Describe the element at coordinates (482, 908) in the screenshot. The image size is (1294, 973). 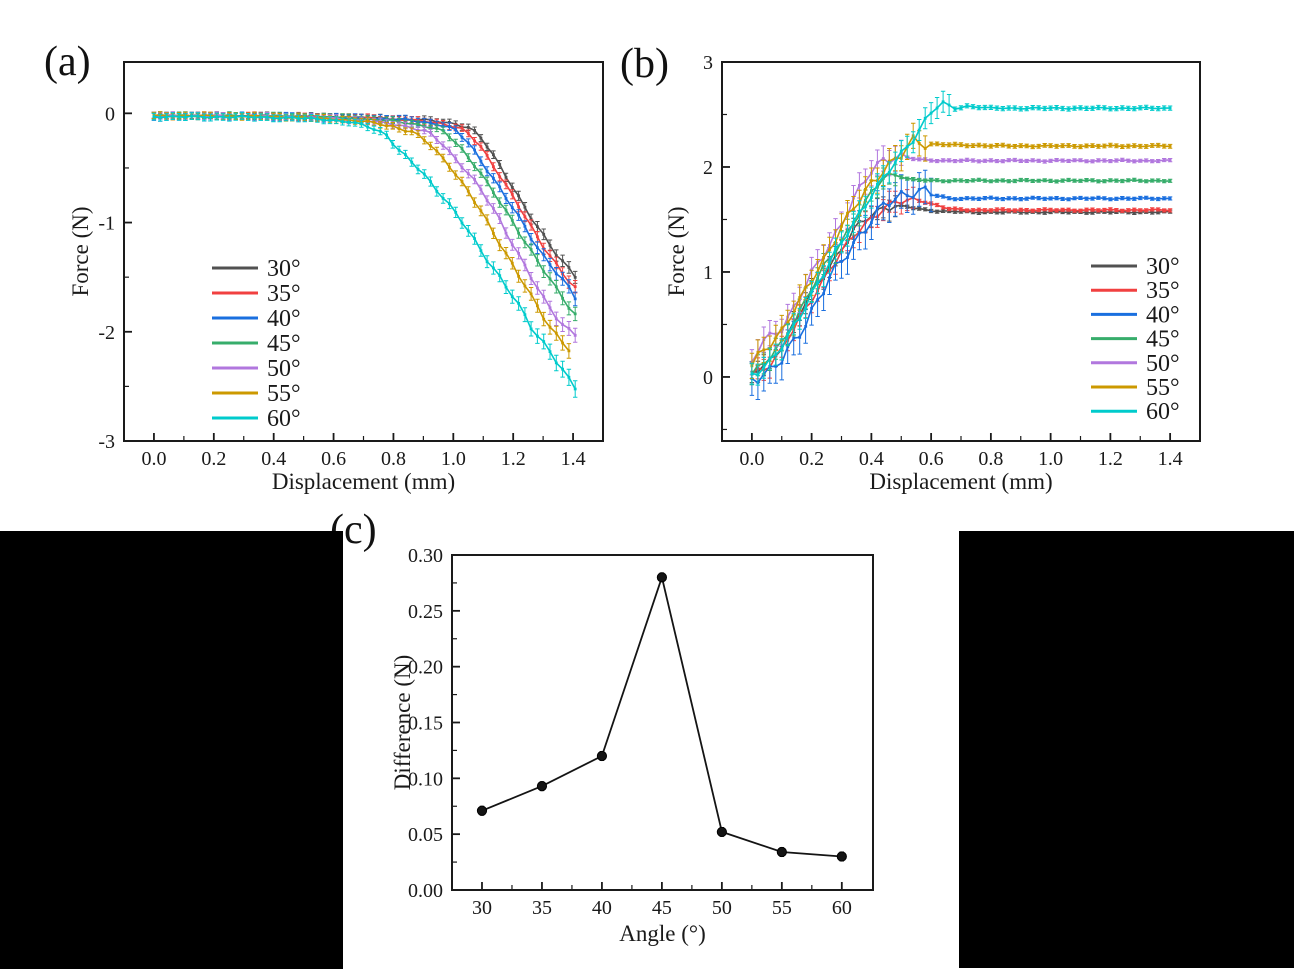
I see `chart-text: 30` at that location.